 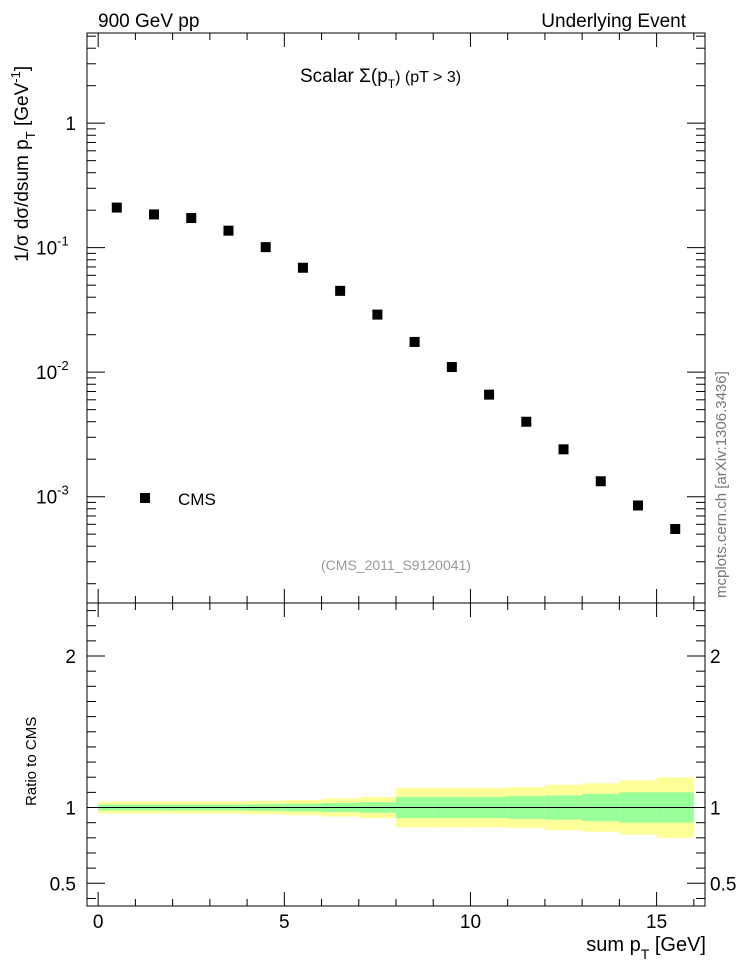 What do you see at coordinates (721, 484) in the screenshot?
I see `source-side-note: mcplots.cern.ch [arXiv:1306.3436]` at bounding box center [721, 484].